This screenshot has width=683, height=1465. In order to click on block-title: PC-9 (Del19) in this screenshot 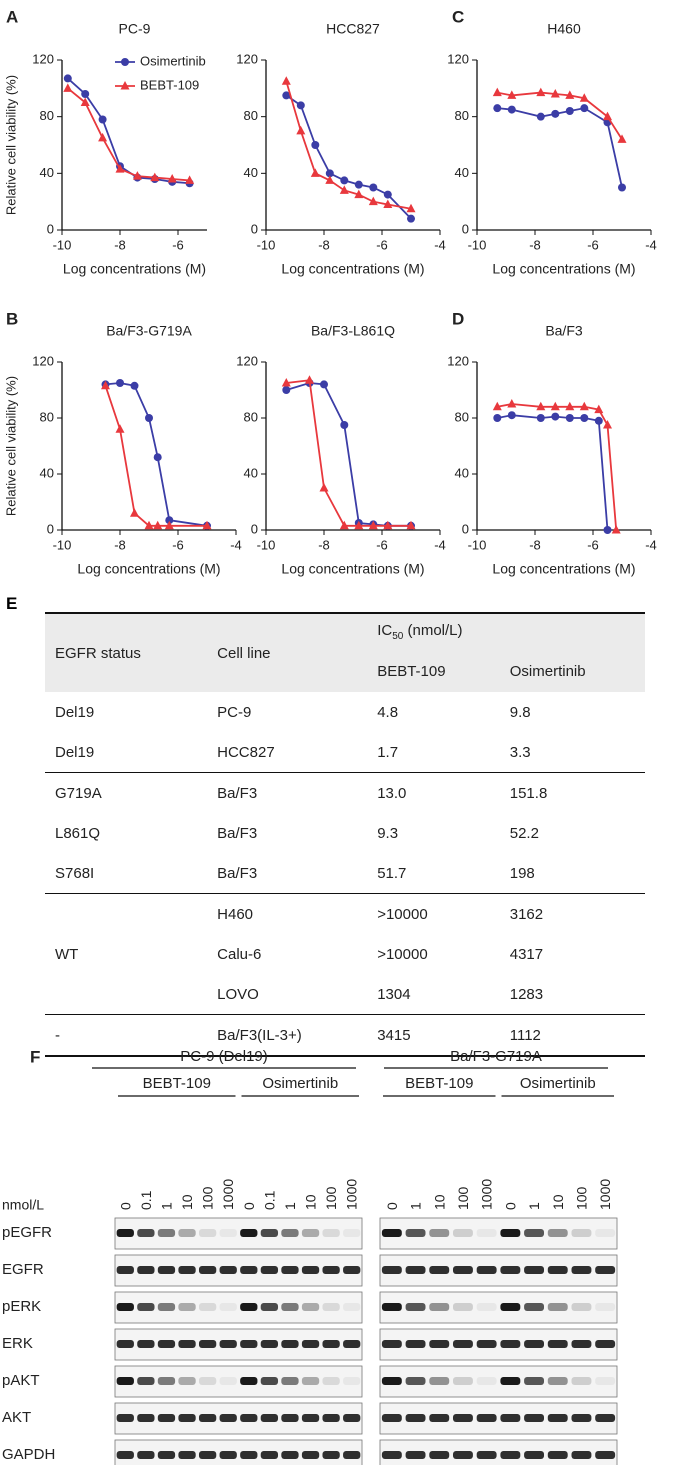, I will do `click(224, 1056)`.